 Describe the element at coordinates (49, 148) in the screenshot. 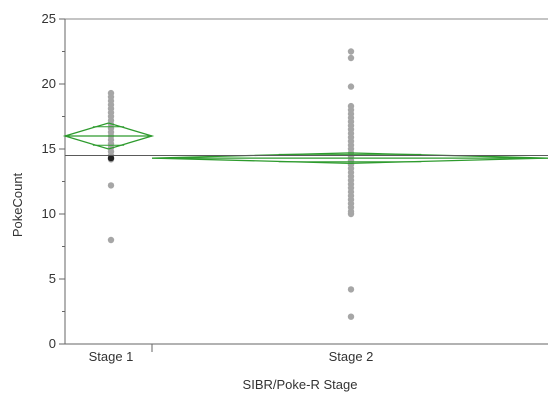

I see `y-tick-label: 15` at that location.